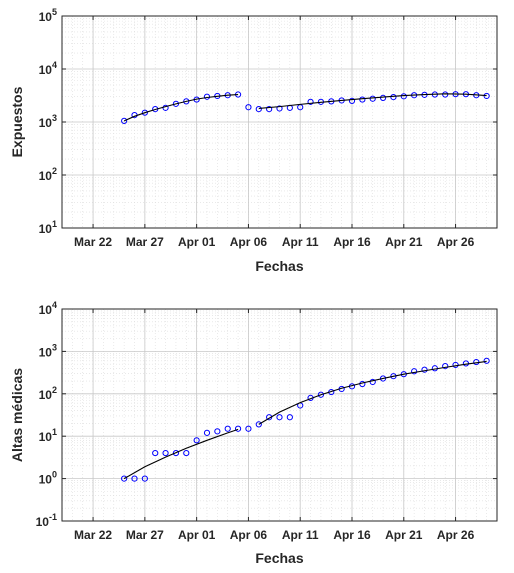  I want to click on y-tick-label: 10⁰, so click(48, 478).